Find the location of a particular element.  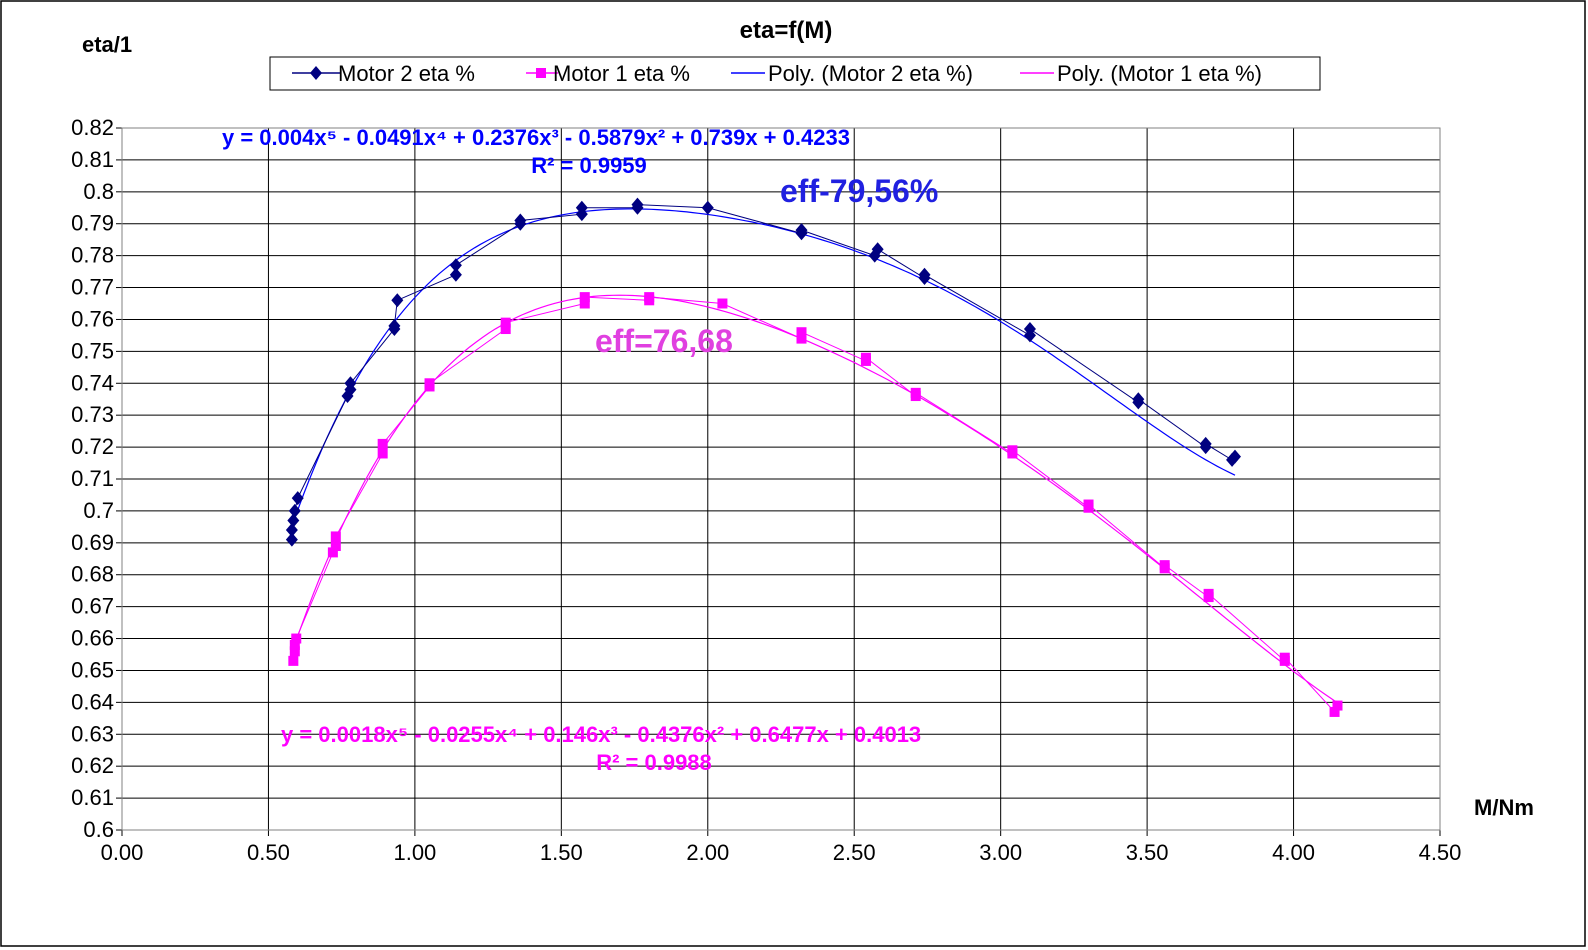

chart-title: eta=f(M) is located at coordinates (786, 30).